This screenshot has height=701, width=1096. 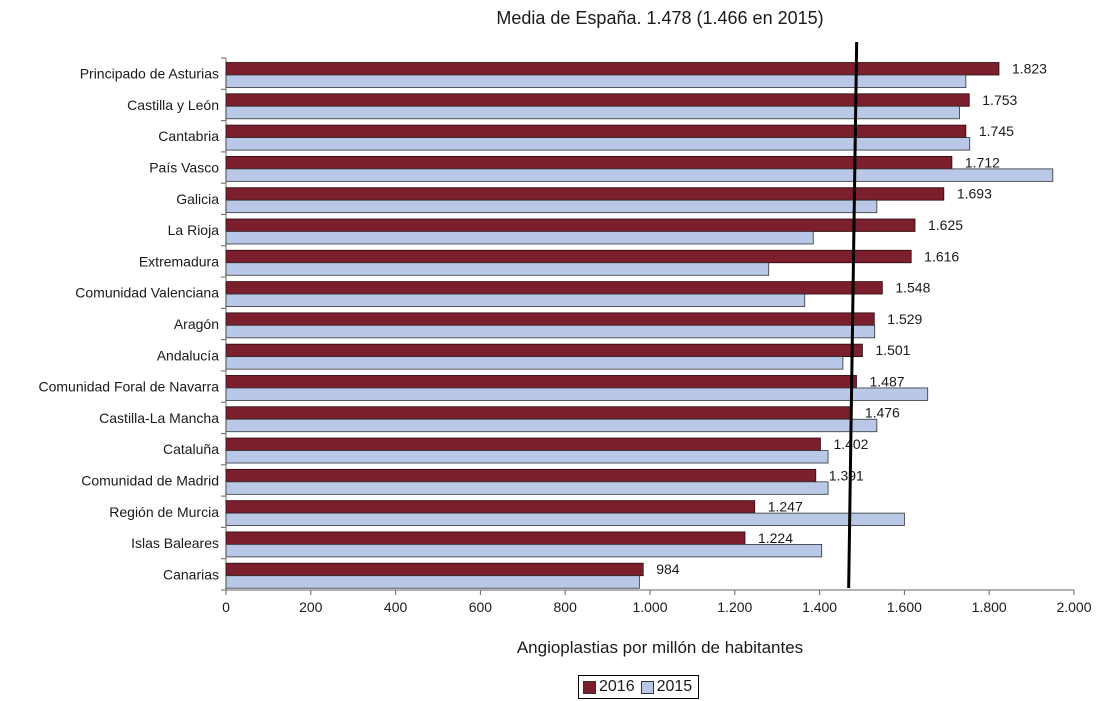 I want to click on category-label: Cantabria, so click(x=188, y=136).